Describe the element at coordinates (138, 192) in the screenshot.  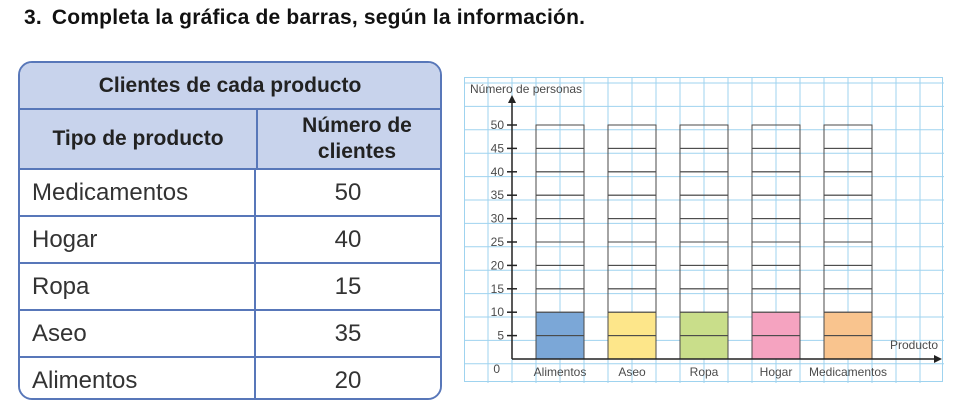
I see `row-product: Medicamentos` at that location.